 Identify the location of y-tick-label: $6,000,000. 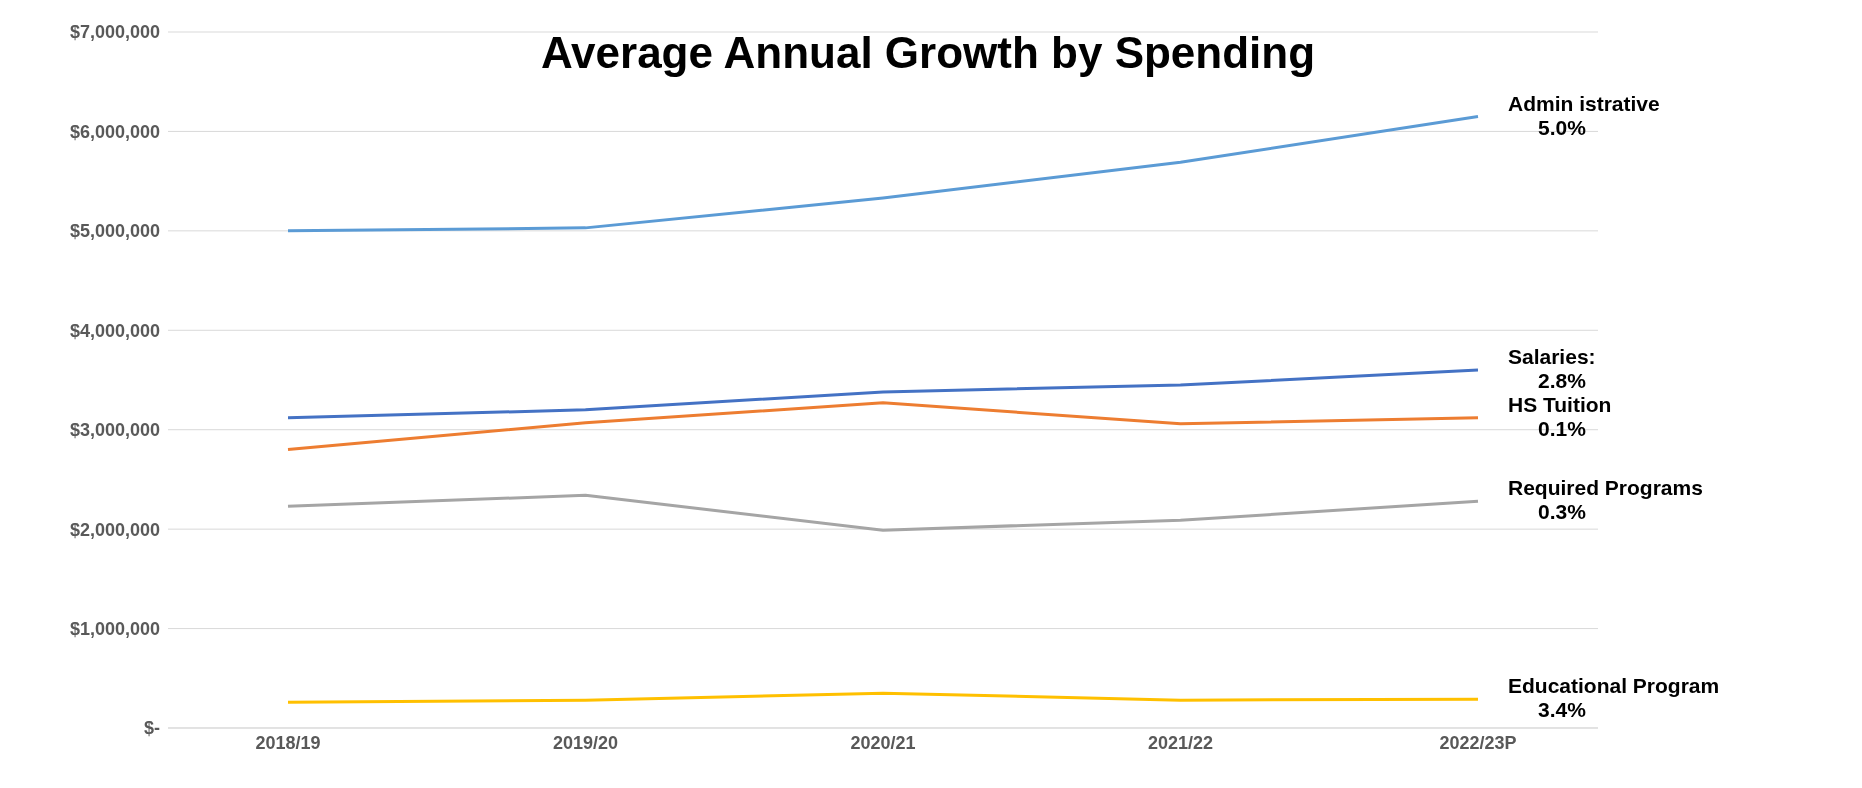
(114, 131).